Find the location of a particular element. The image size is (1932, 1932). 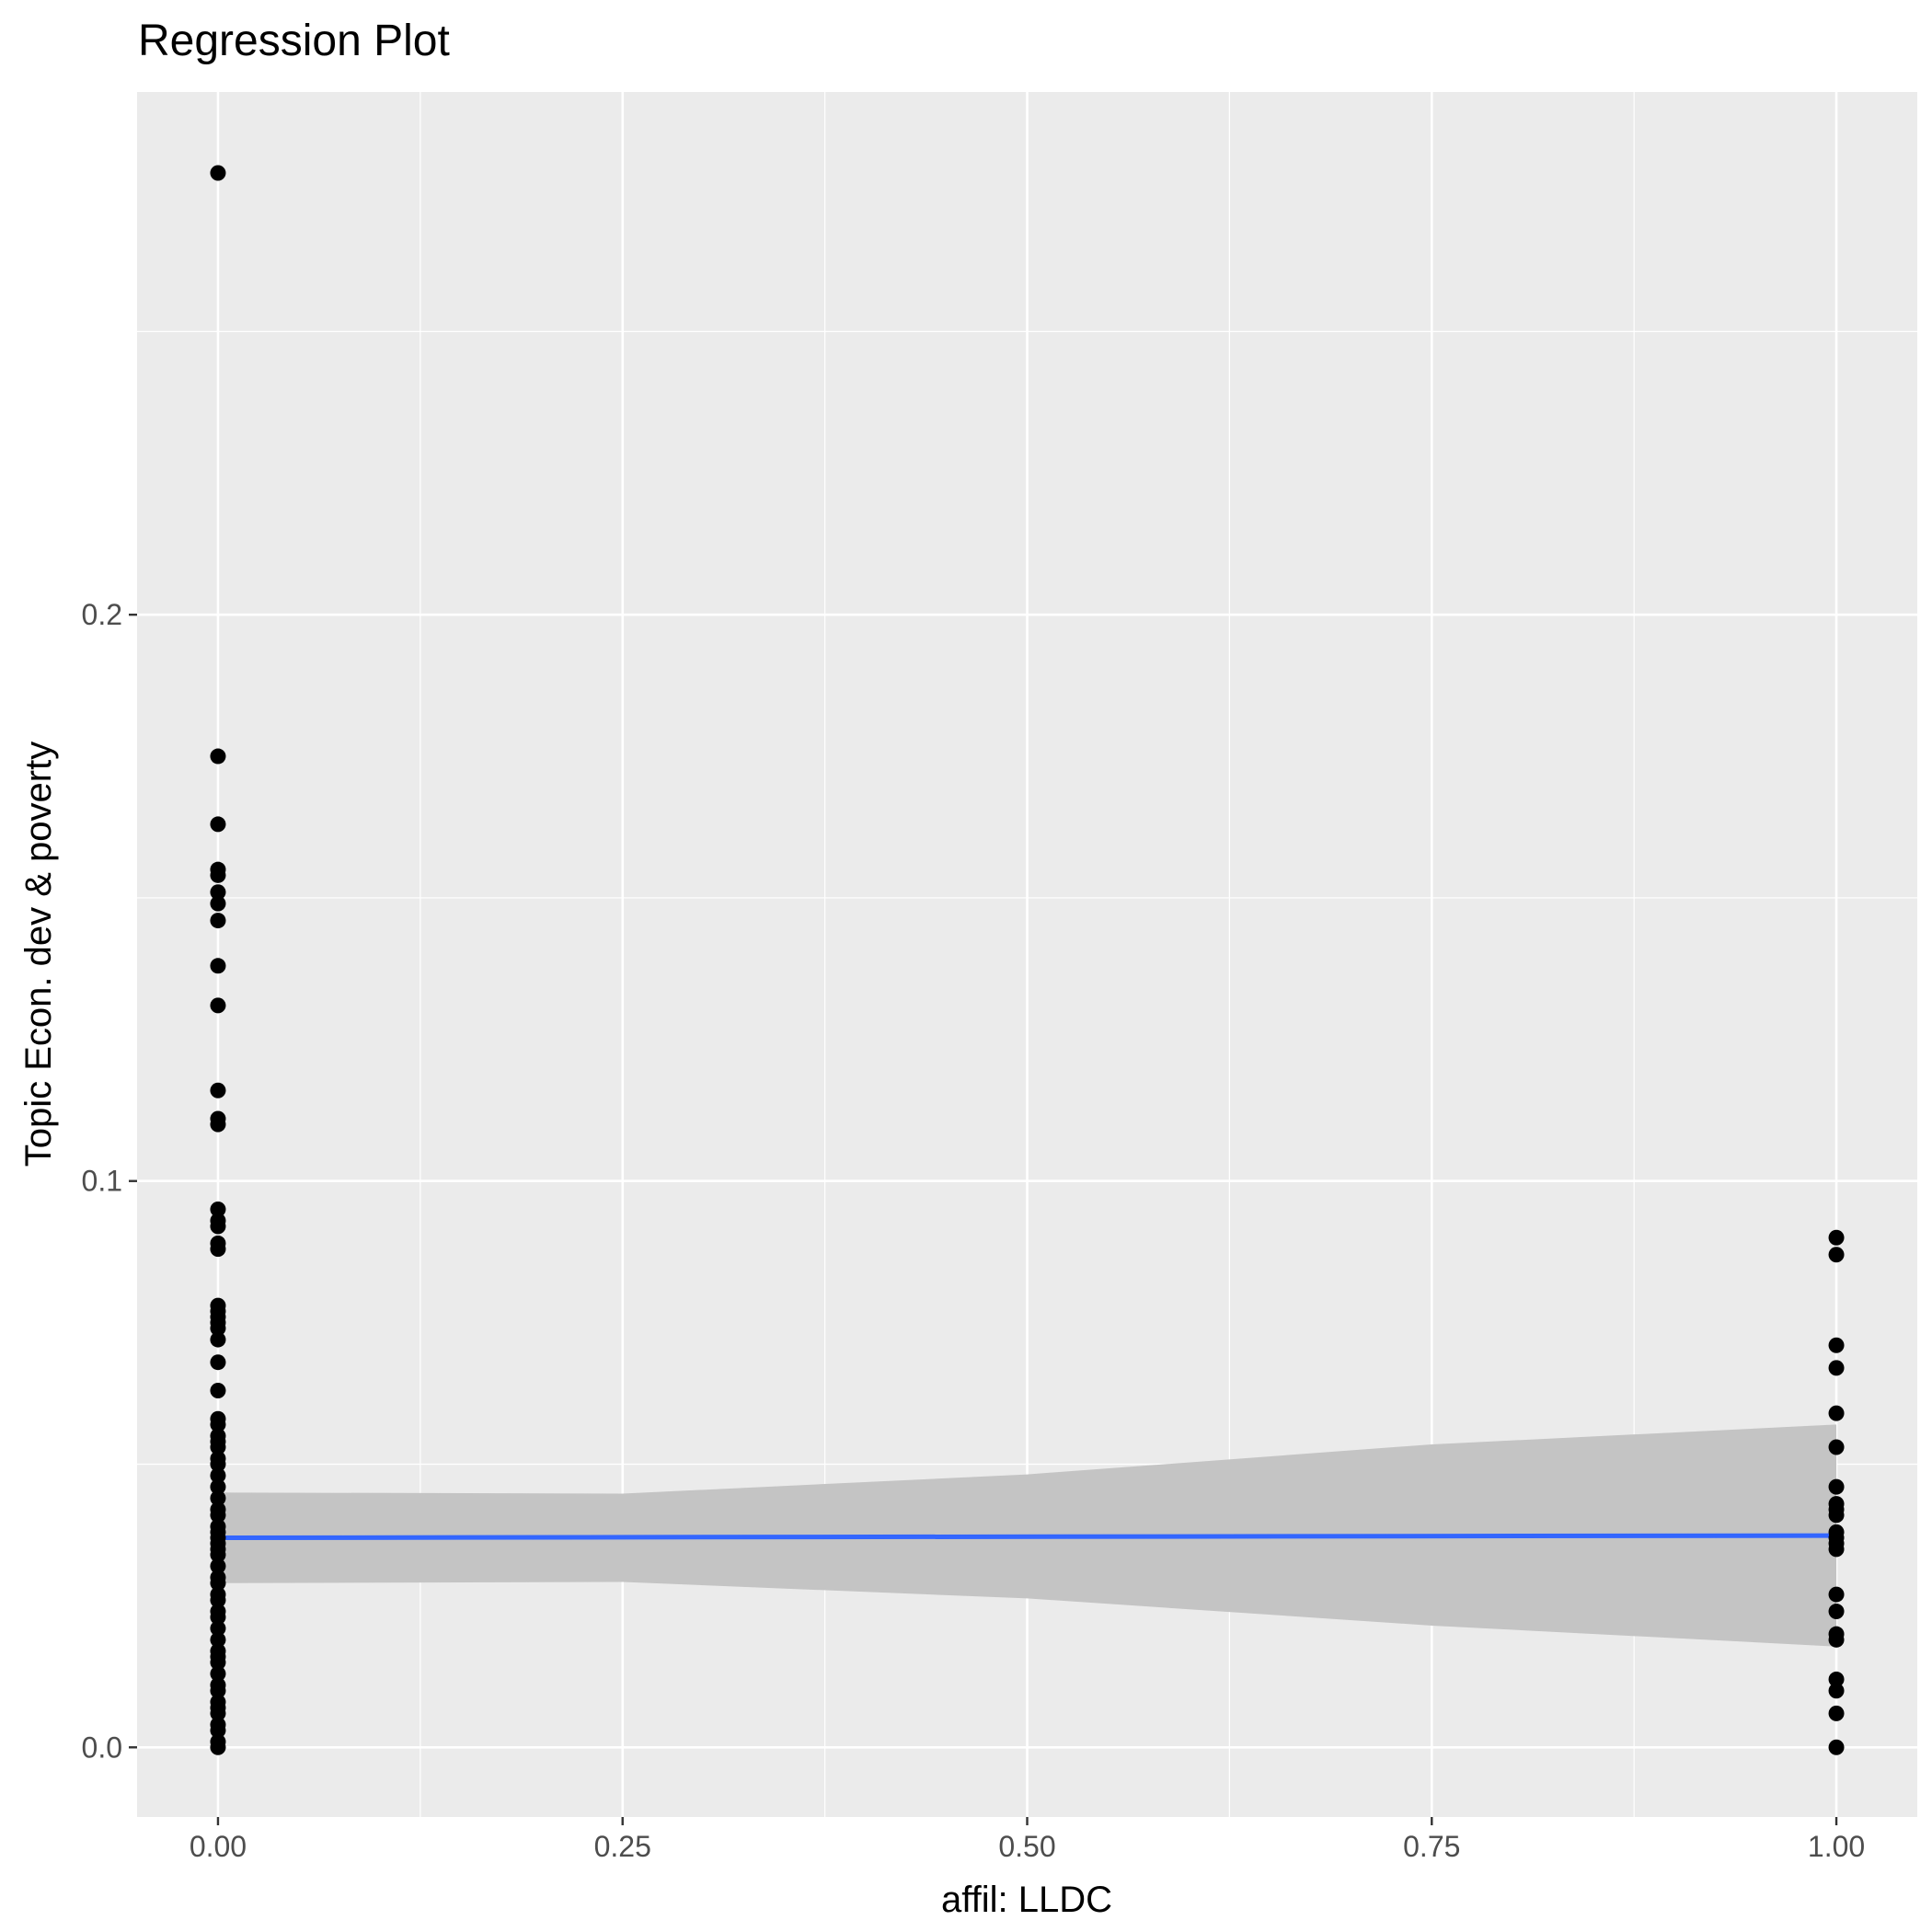

y-axis: 0.0 0.1 0.2 is located at coordinates (109, 1181).